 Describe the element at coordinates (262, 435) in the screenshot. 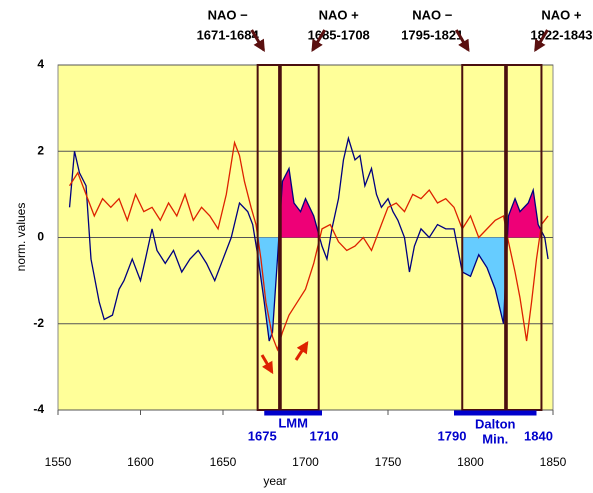

I see `minimum-start: 1675` at that location.